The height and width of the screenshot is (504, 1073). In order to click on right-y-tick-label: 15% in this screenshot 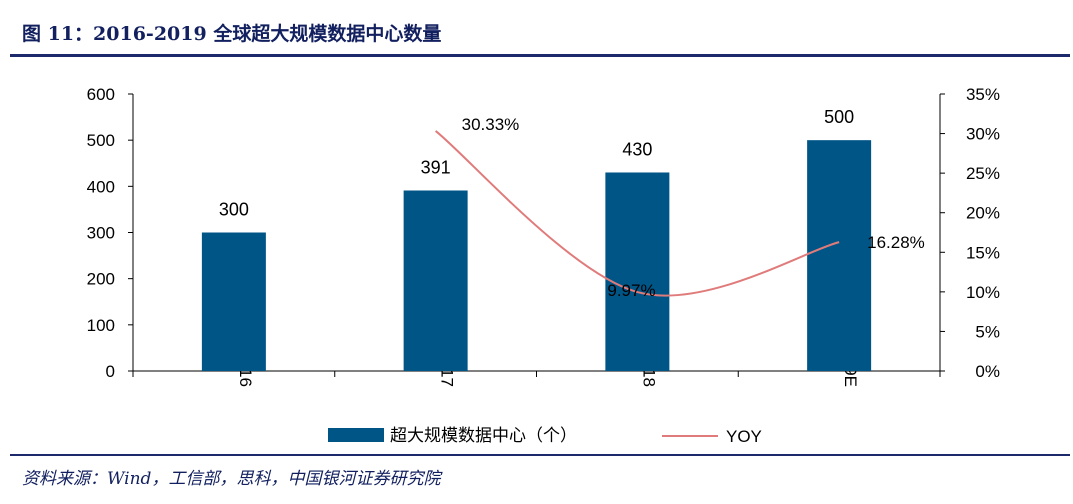, I will do `click(983, 252)`.